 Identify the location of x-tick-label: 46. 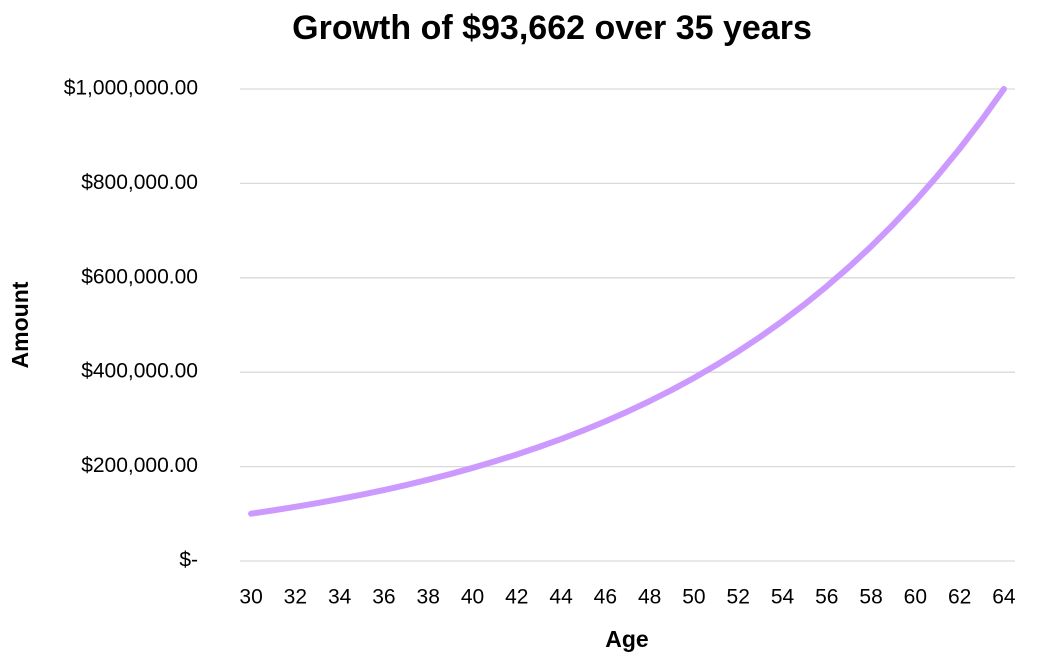
(605, 597).